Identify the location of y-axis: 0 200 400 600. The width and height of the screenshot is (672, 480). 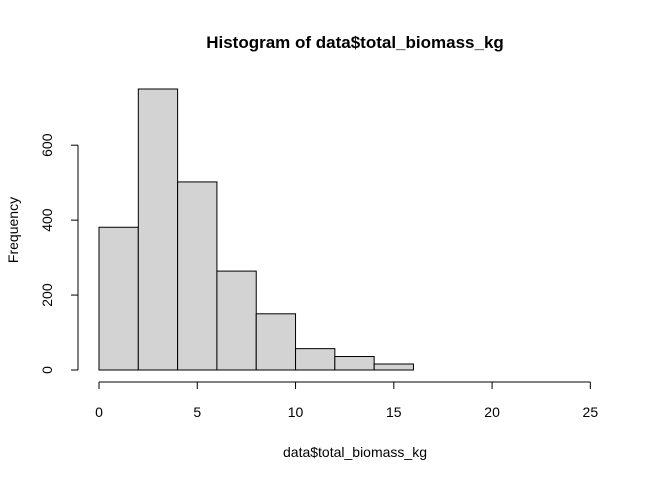
(59, 253).